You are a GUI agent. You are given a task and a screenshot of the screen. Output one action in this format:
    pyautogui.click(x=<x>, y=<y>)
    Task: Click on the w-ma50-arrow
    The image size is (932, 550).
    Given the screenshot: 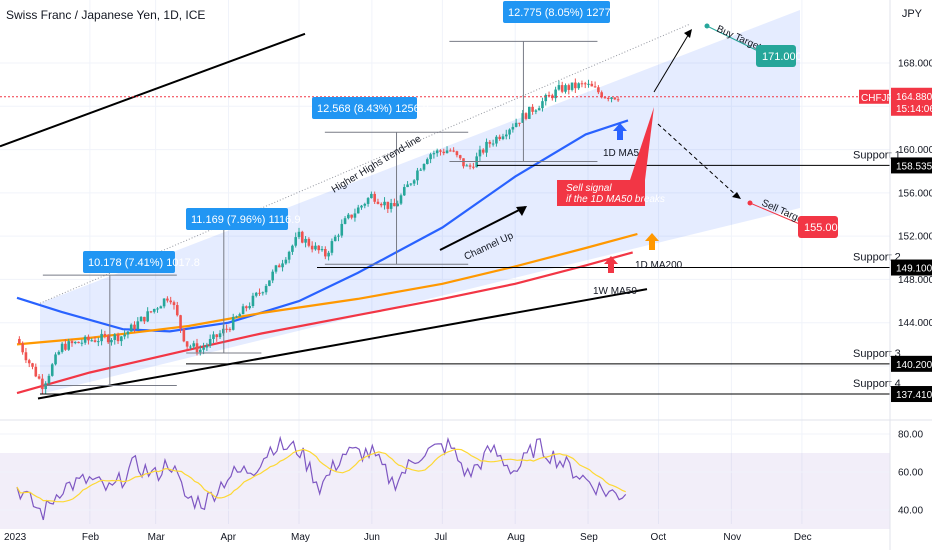 What is the action you would take?
    pyautogui.click(x=611, y=264)
    